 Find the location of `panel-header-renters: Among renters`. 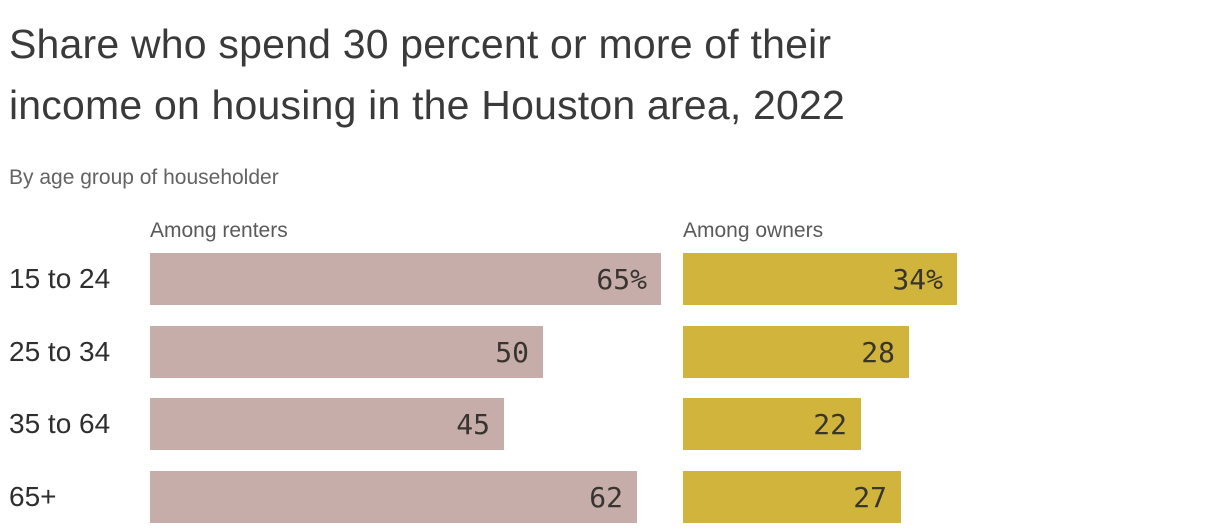

panel-header-renters: Among renters is located at coordinates (219, 230).